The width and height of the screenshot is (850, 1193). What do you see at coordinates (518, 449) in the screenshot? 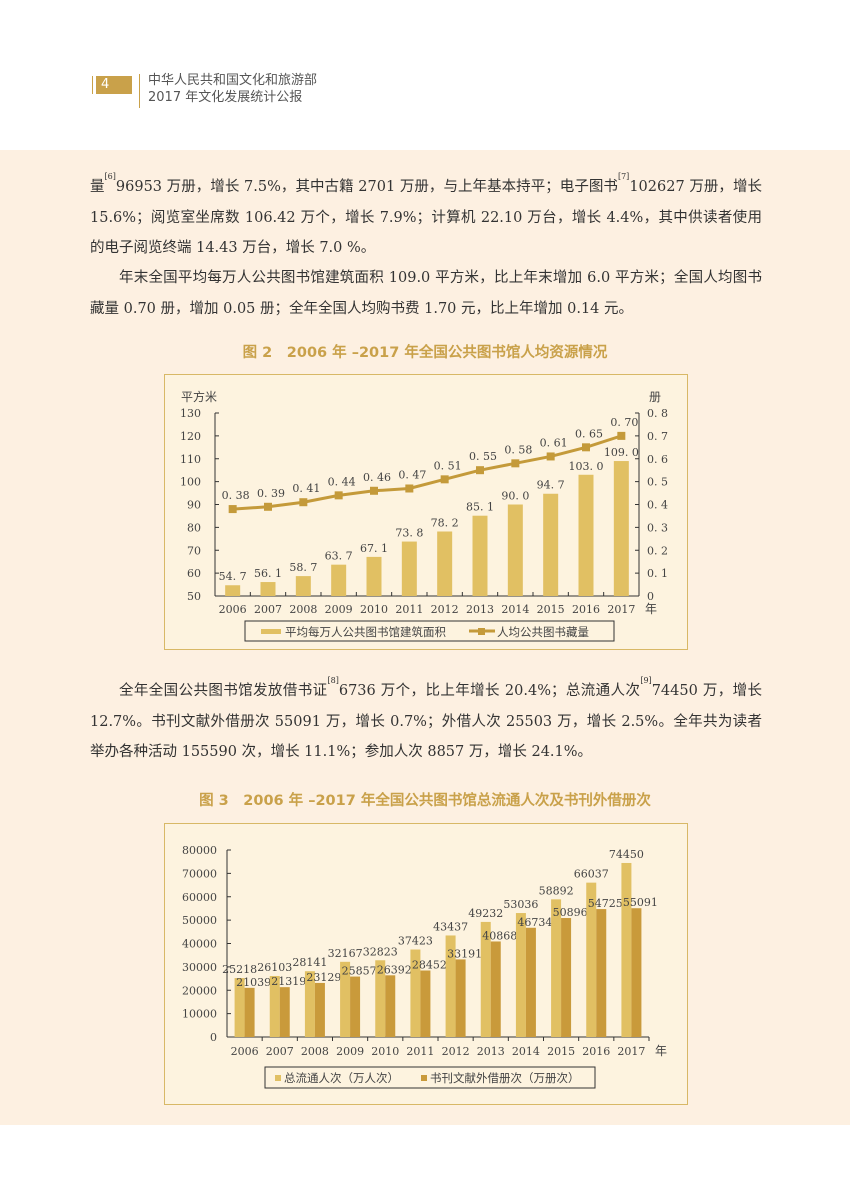
I see `line-value-label: 0. 58` at bounding box center [518, 449].